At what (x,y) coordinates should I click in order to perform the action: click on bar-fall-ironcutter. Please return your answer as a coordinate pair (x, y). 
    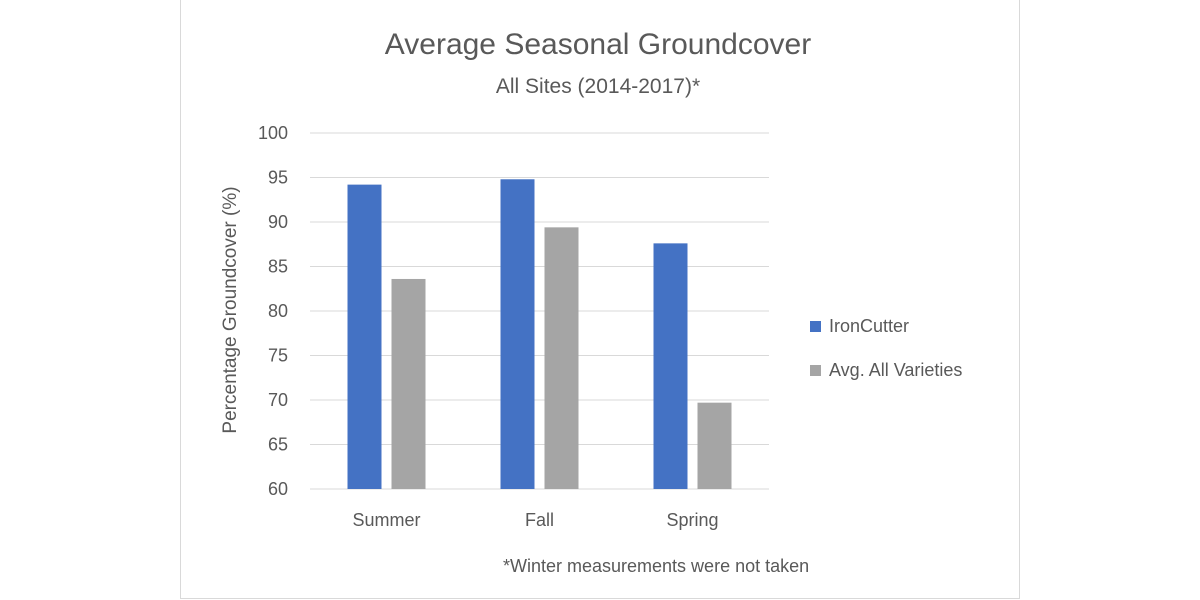
    Looking at the image, I should click on (517, 334).